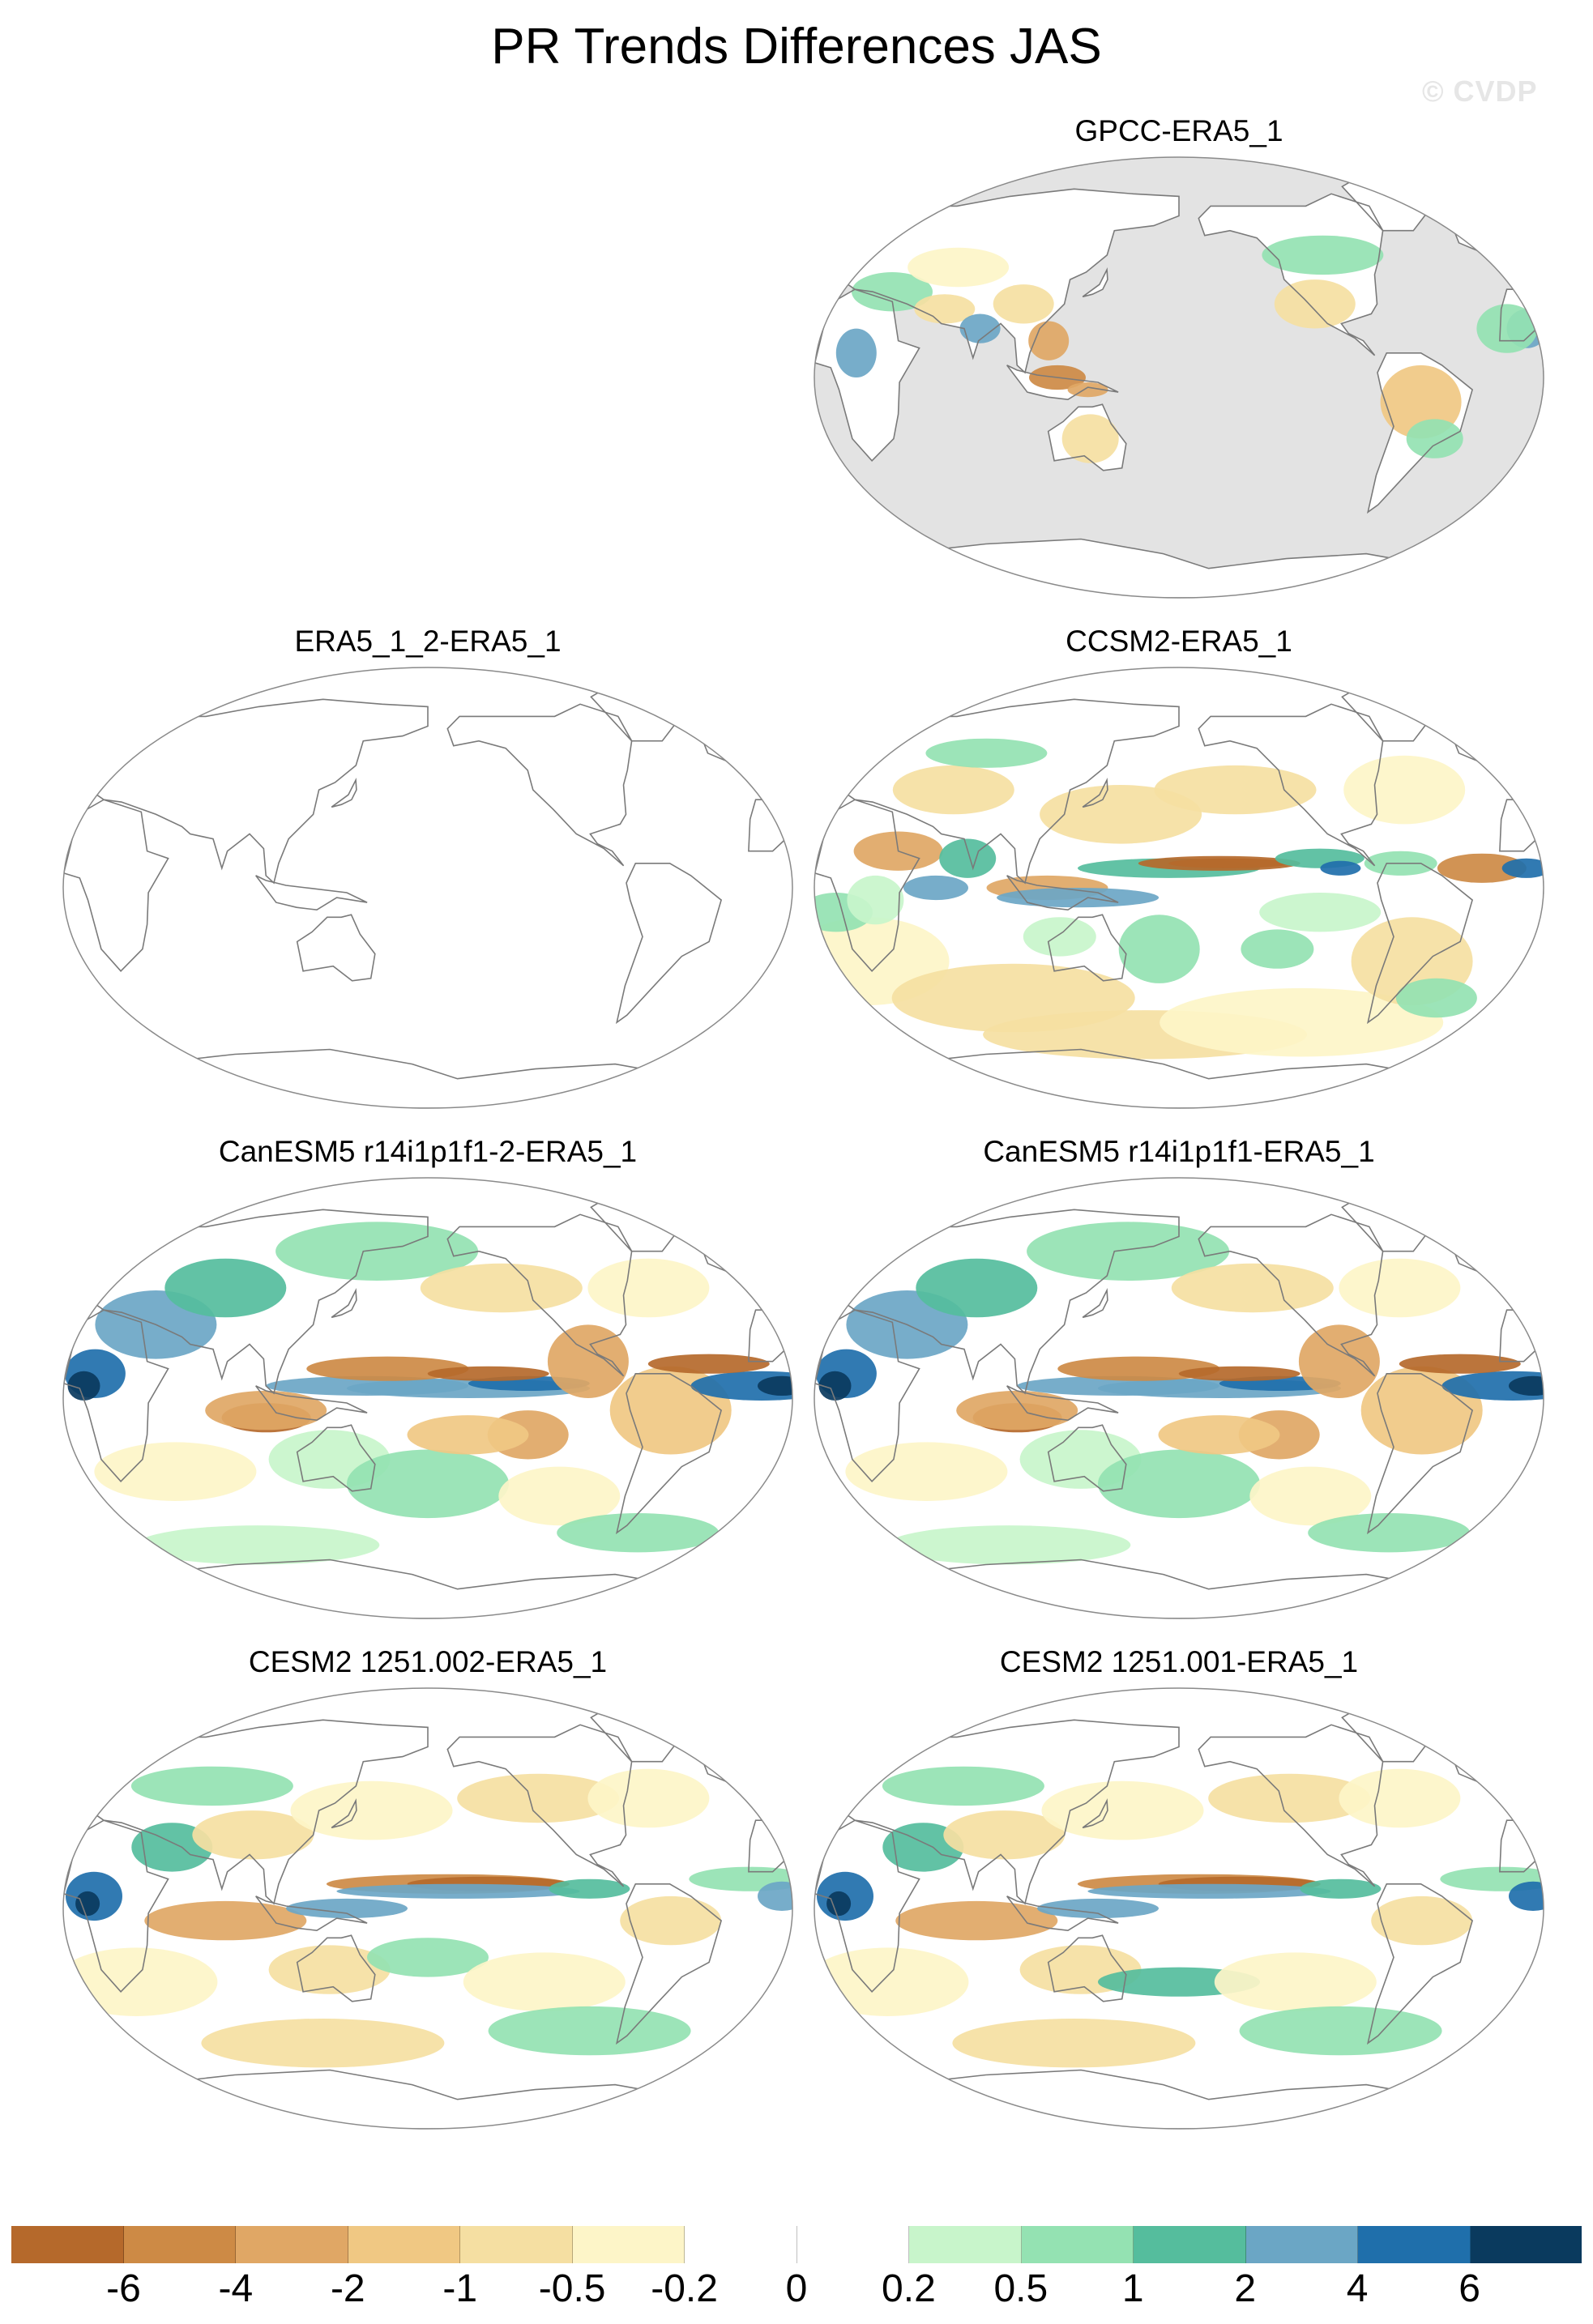 Image resolution: width=1593 pixels, height=2324 pixels. Describe the element at coordinates (796, 47) in the screenshot. I see `figure-title: PR Trends Differences JAS` at that location.